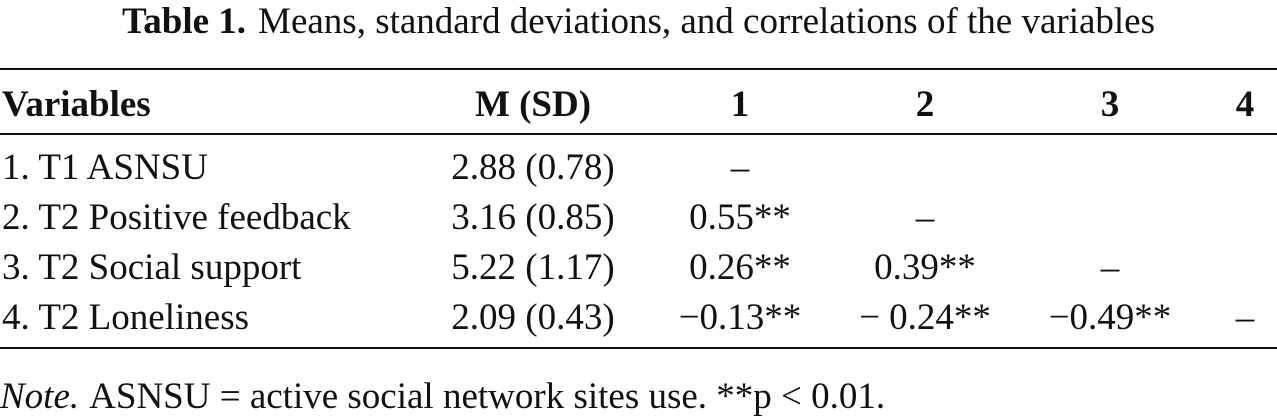 Image resolution: width=1277 pixels, height=420 pixels. What do you see at coordinates (1245, 317) in the screenshot?
I see `row-4-col-4: –` at bounding box center [1245, 317].